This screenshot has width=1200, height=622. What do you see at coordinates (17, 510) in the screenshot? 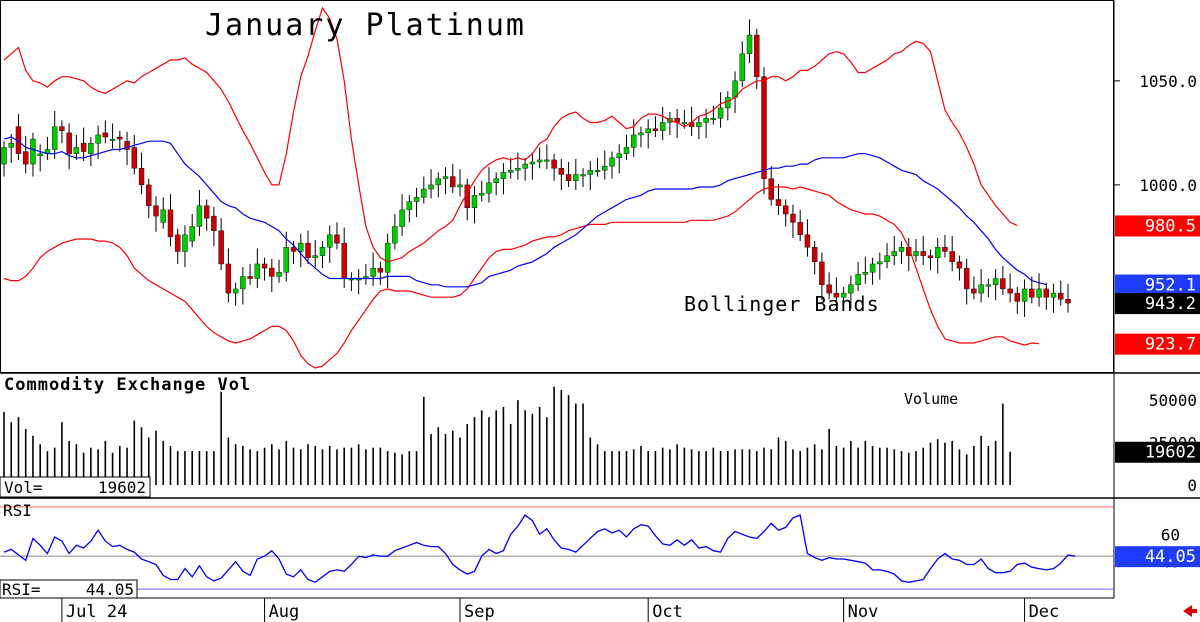
I see `rsi-panel-title: RSI` at bounding box center [17, 510].